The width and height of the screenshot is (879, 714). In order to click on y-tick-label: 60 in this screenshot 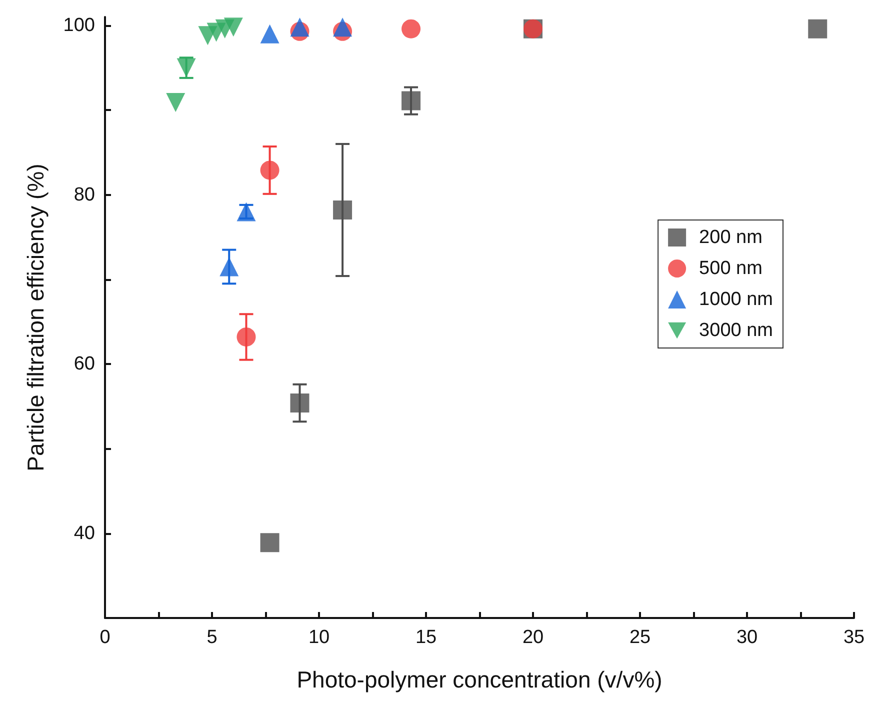, I will do `click(84, 364)`.